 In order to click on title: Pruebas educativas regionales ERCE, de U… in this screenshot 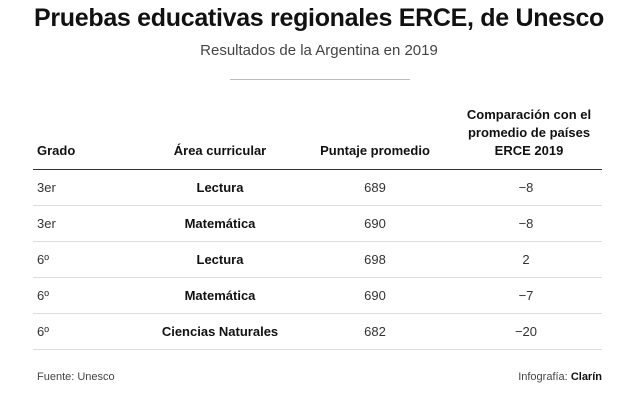, I will do `click(319, 18)`.